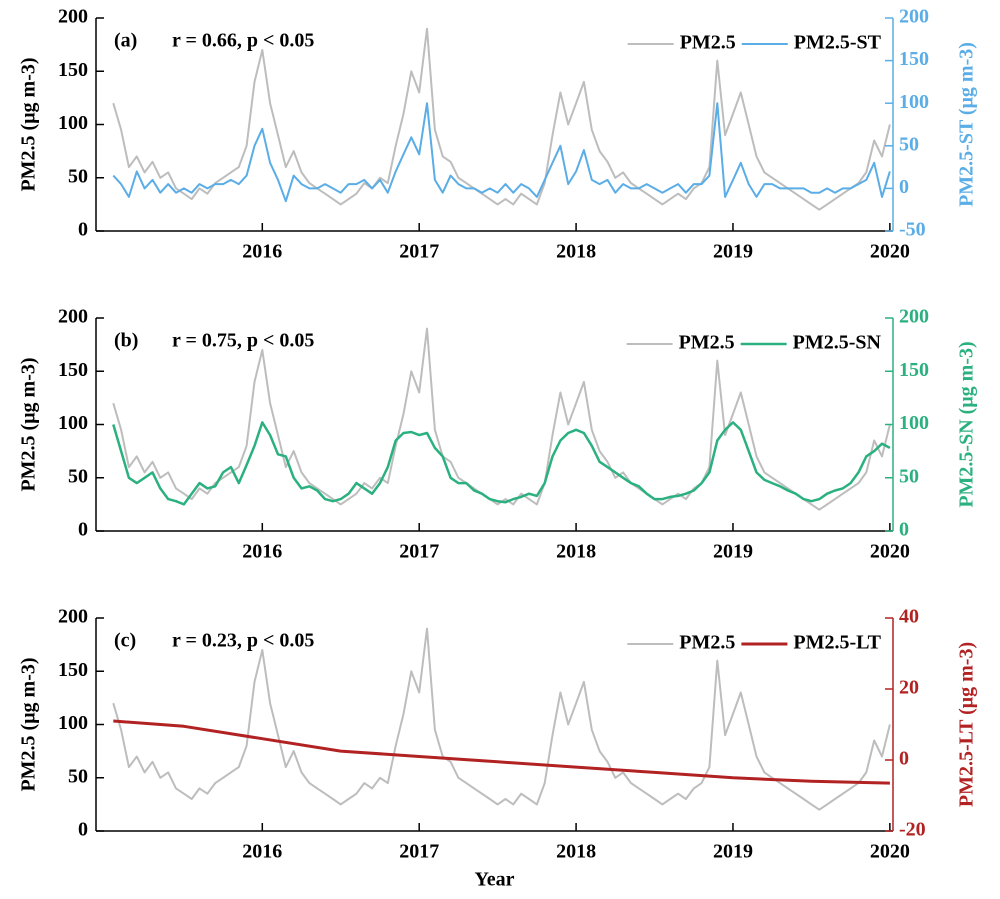 The image size is (1000, 899). I want to click on annotation: r = 0.66, p < 0.05, so click(243, 41).